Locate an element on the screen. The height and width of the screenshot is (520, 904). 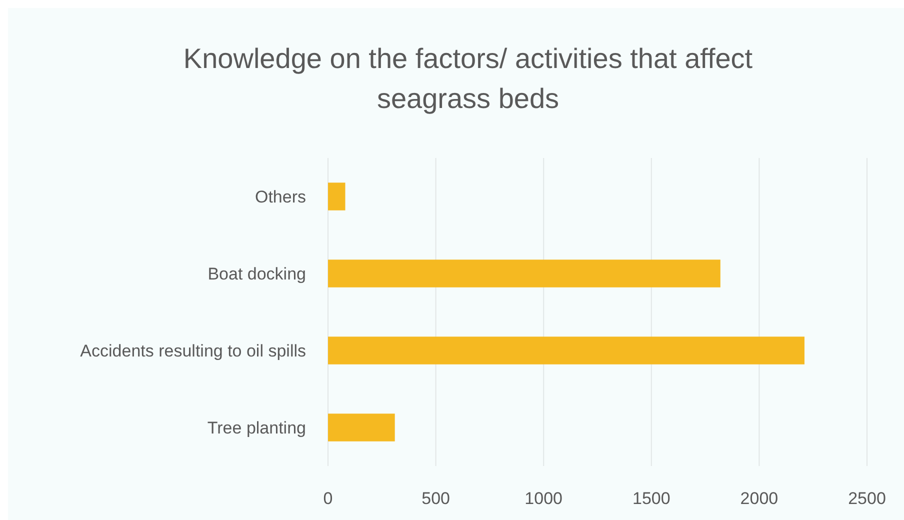
x-tick-label: 500 is located at coordinates (436, 498).